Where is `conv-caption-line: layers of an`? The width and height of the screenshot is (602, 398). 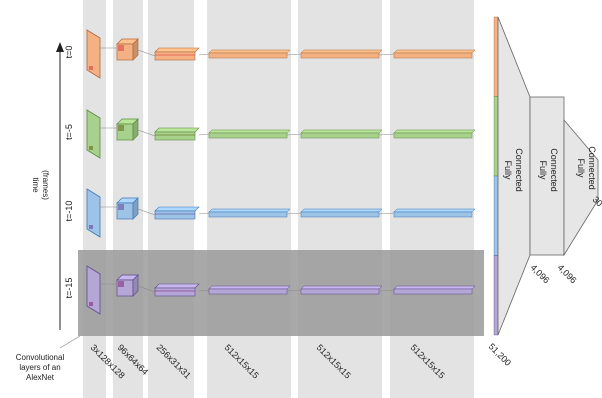
conv-caption-line: layers of an is located at coordinates (39, 367).